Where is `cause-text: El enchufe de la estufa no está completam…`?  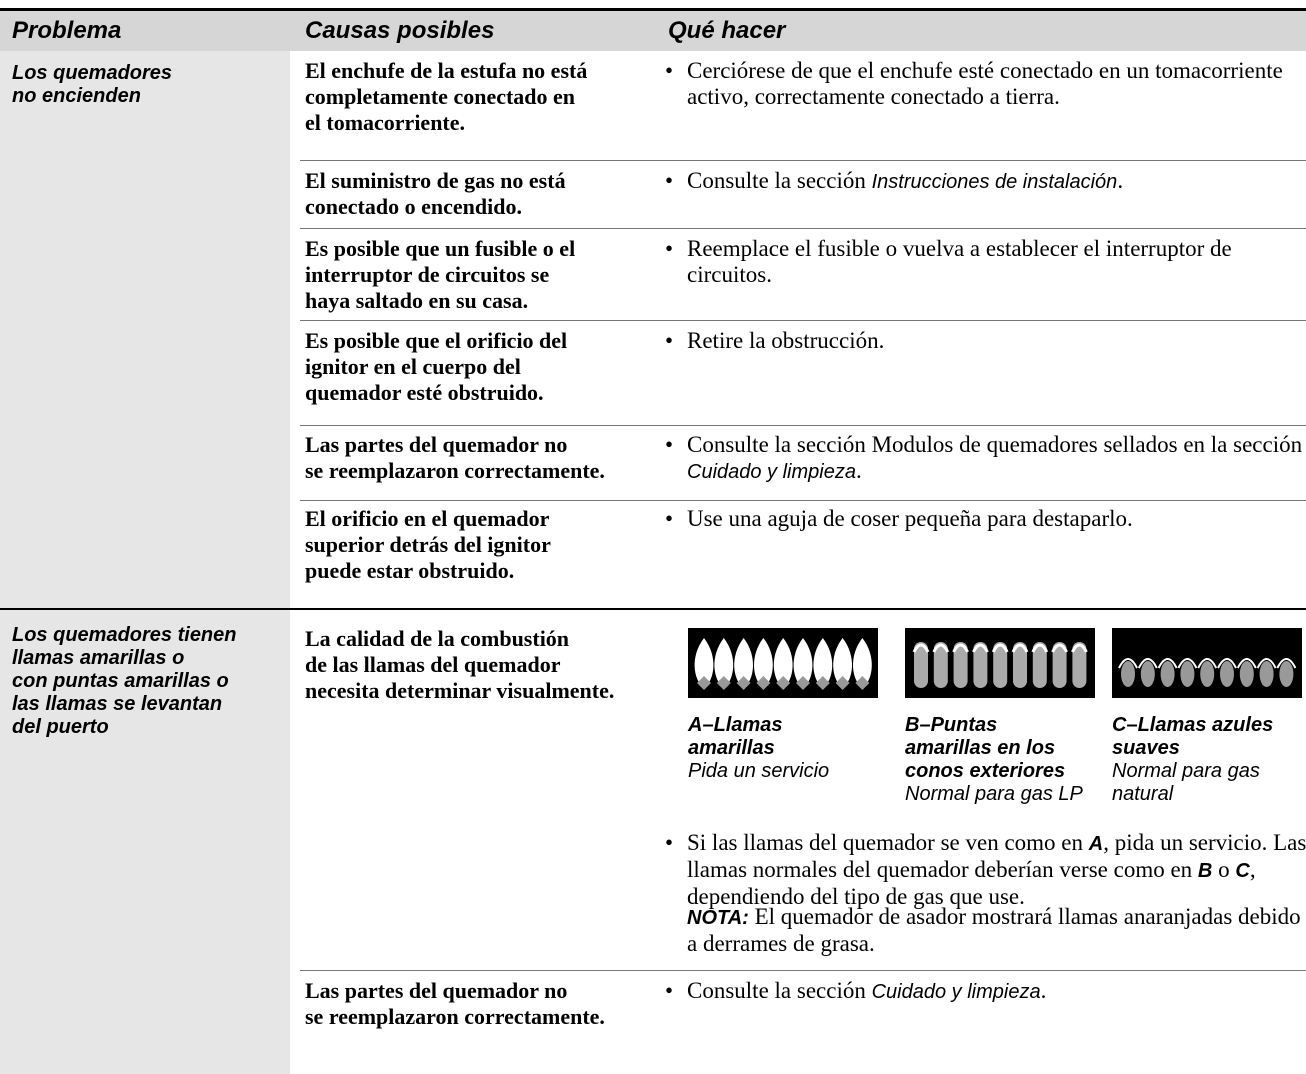
cause-text: El enchufe de la estufa no está completam… is located at coordinates (490, 97).